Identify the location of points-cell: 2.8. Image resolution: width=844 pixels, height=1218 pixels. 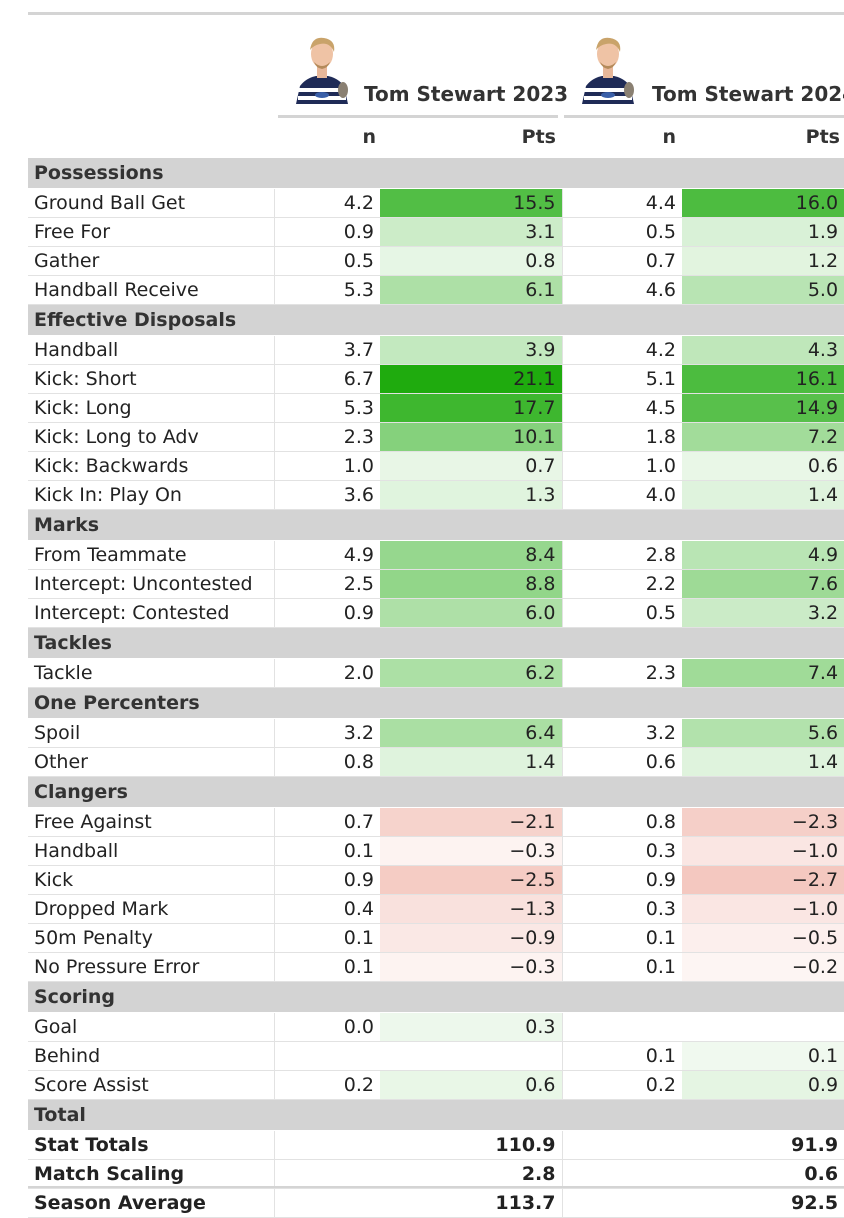
(471, 1174).